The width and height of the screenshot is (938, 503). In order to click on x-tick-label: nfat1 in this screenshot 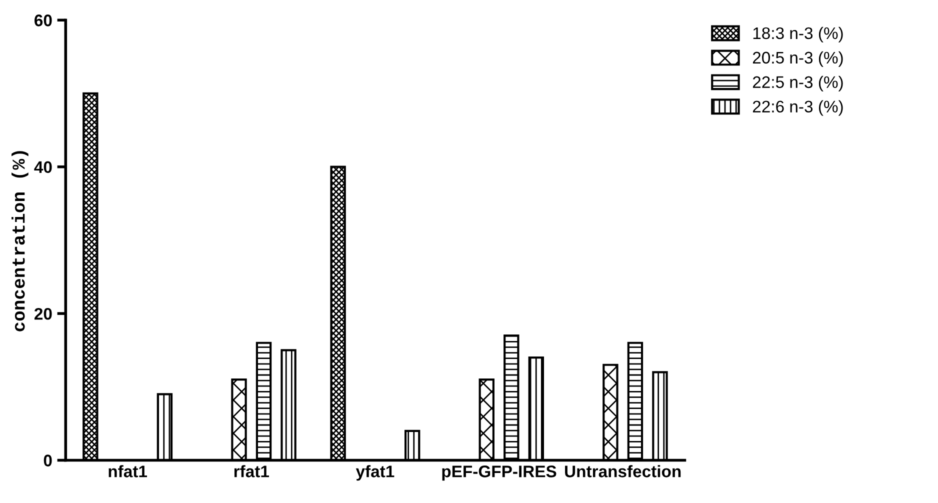, I will do `click(128, 471)`.